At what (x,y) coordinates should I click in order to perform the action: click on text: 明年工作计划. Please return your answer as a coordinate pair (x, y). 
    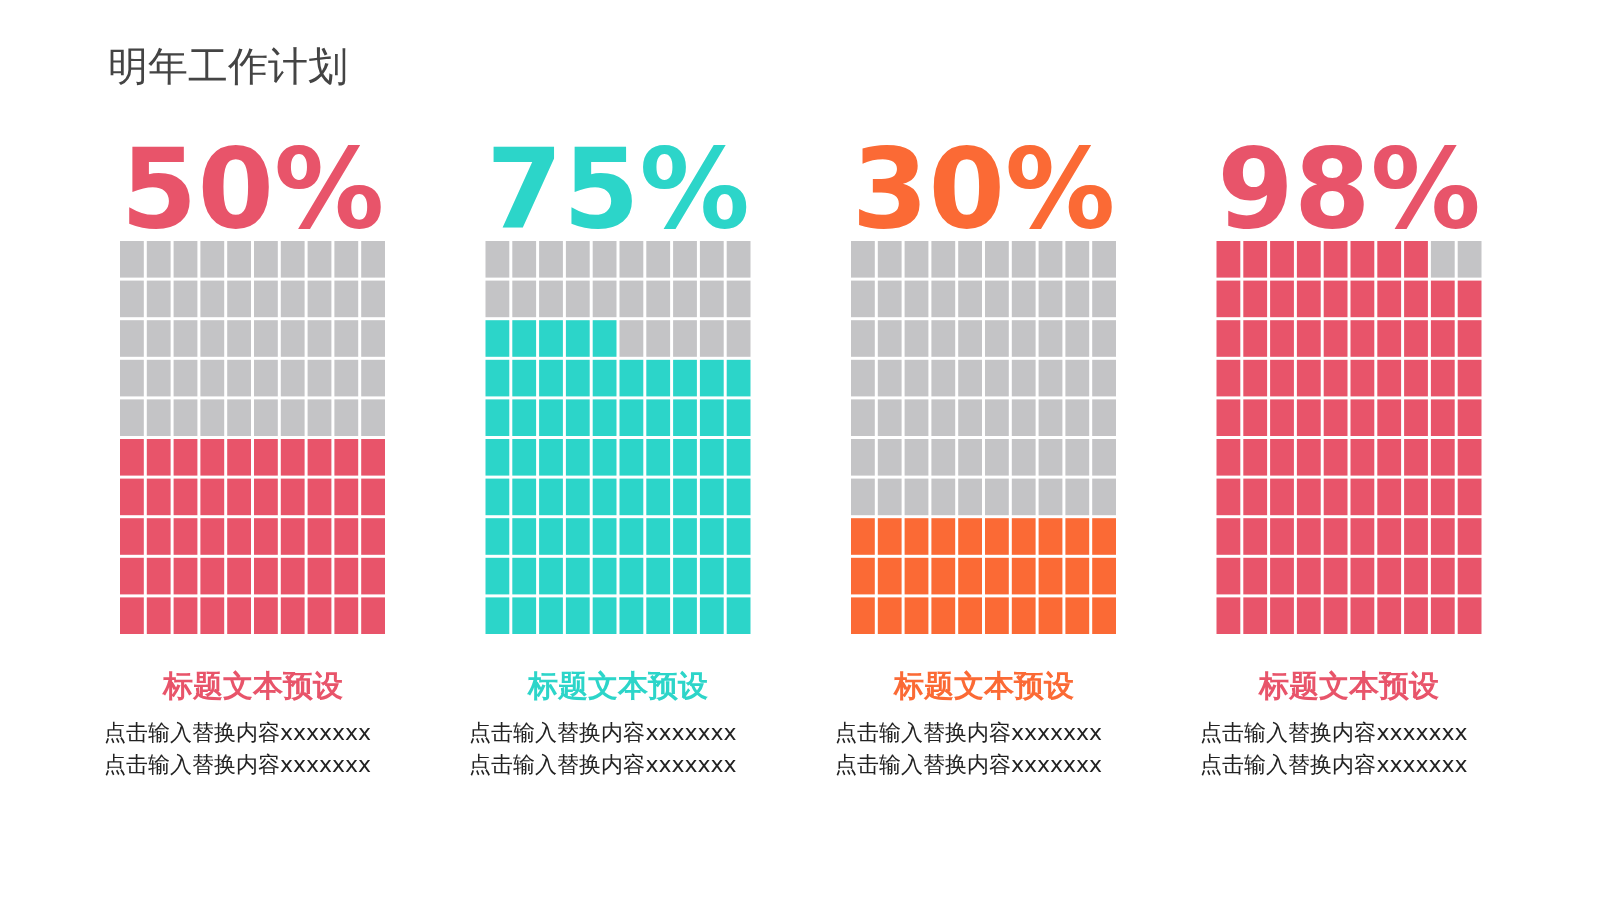
    Looking at the image, I should click on (228, 66).